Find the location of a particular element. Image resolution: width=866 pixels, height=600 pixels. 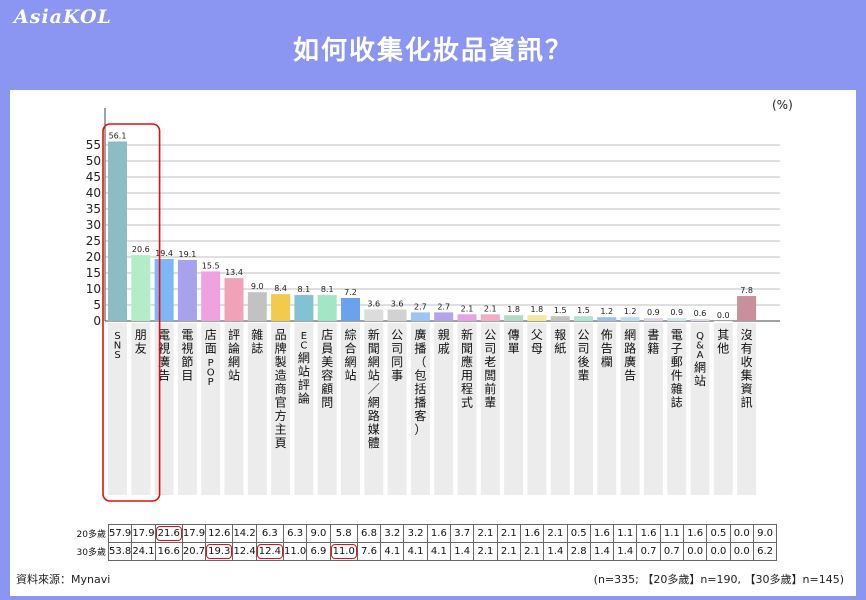

table-cell: 20.7 is located at coordinates (194, 551).